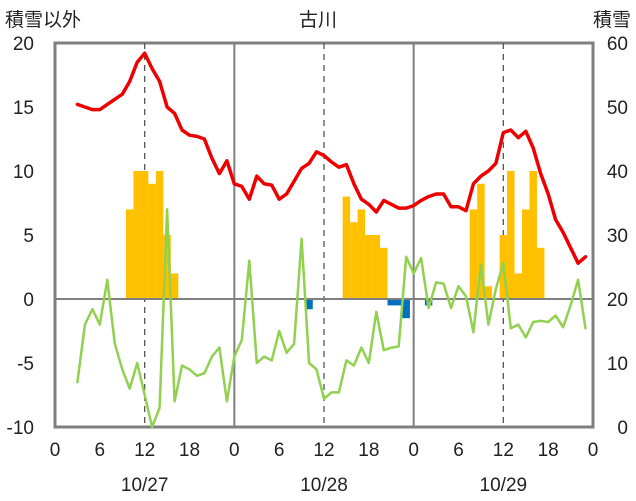 Image resolution: width=636 pixels, height=501 pixels. Describe the element at coordinates (617, 364) in the screenshot. I see `y-right-tick-label: 10` at that location.